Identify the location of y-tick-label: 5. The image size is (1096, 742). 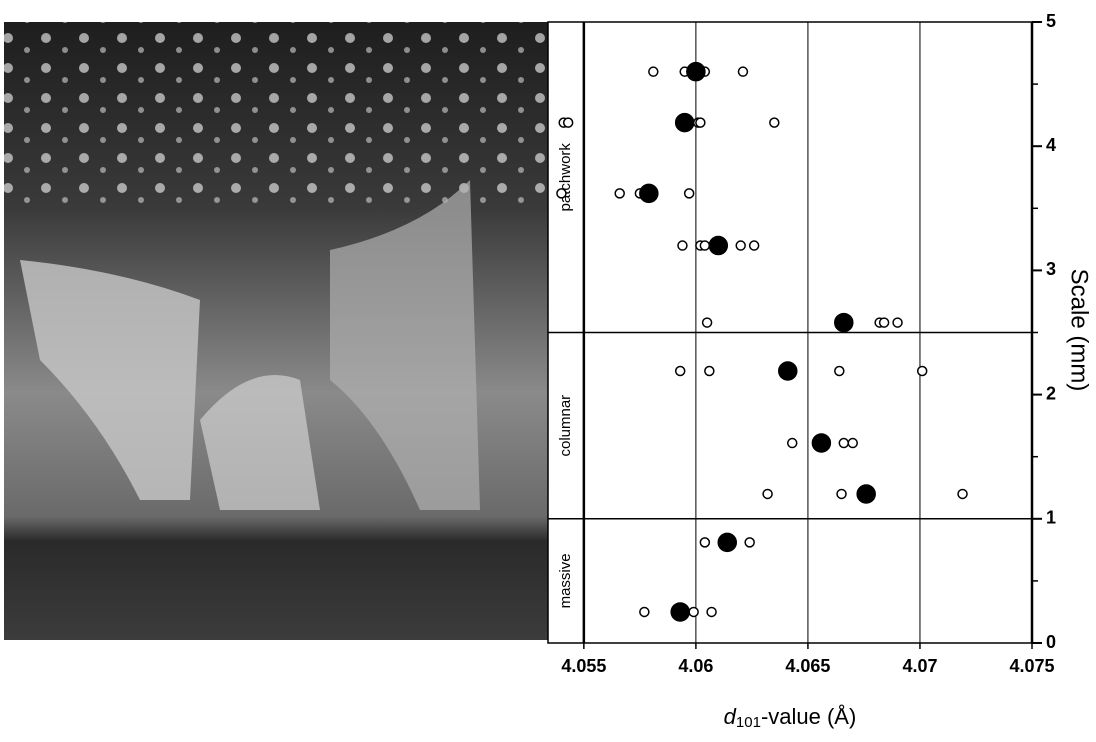
(1051, 21).